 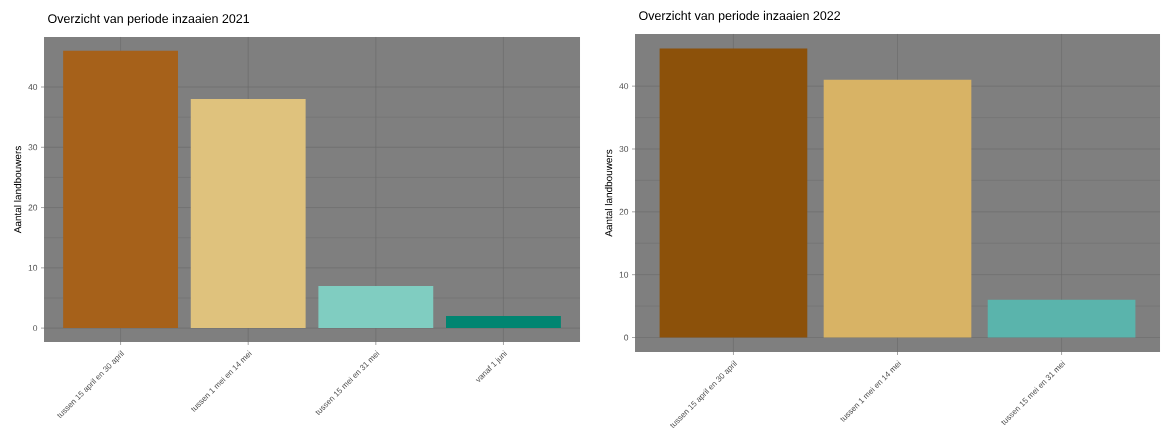 What do you see at coordinates (740, 16) in the screenshot?
I see `chart-title: Overzicht van periode inzaaien 2022` at bounding box center [740, 16].